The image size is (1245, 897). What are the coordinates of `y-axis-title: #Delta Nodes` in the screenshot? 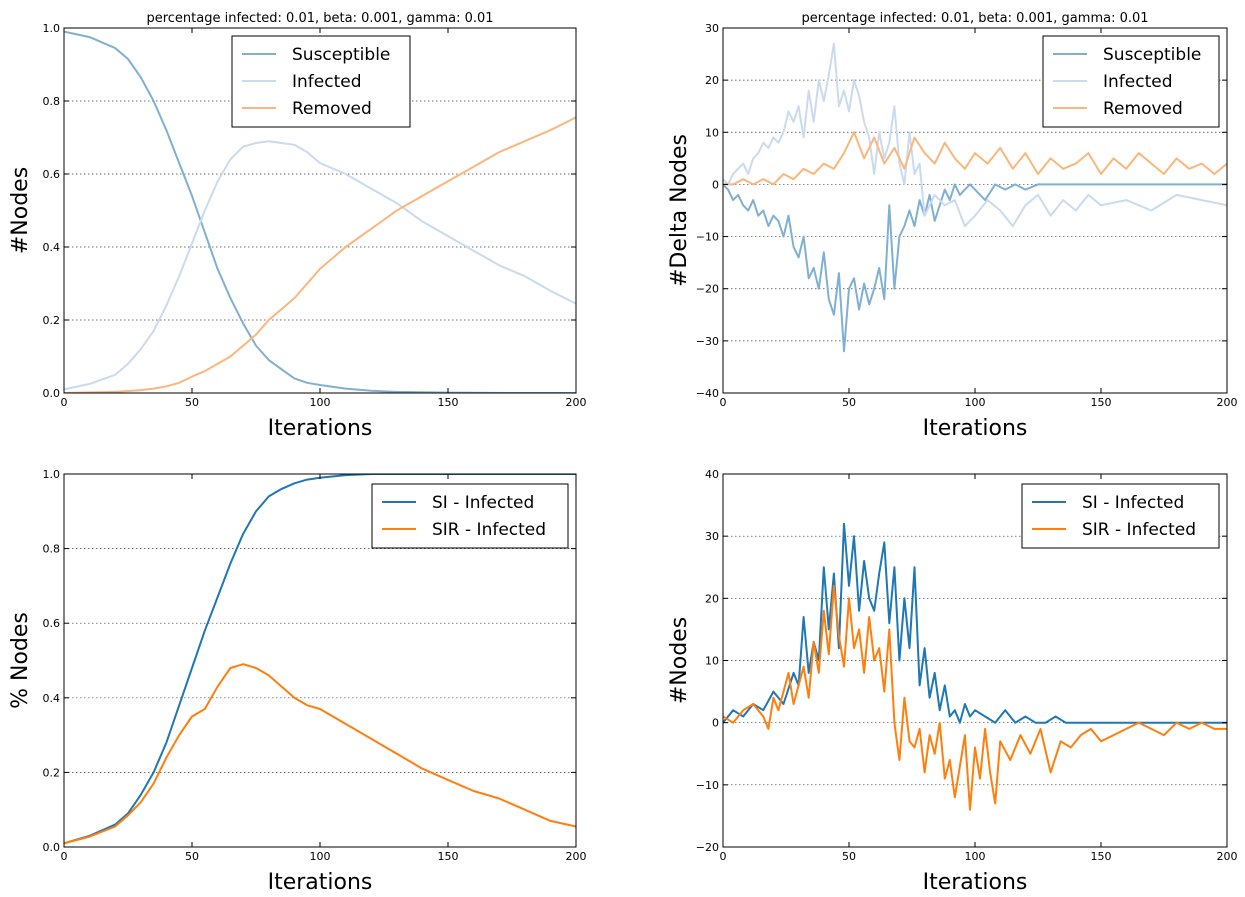 It's located at (679, 210).